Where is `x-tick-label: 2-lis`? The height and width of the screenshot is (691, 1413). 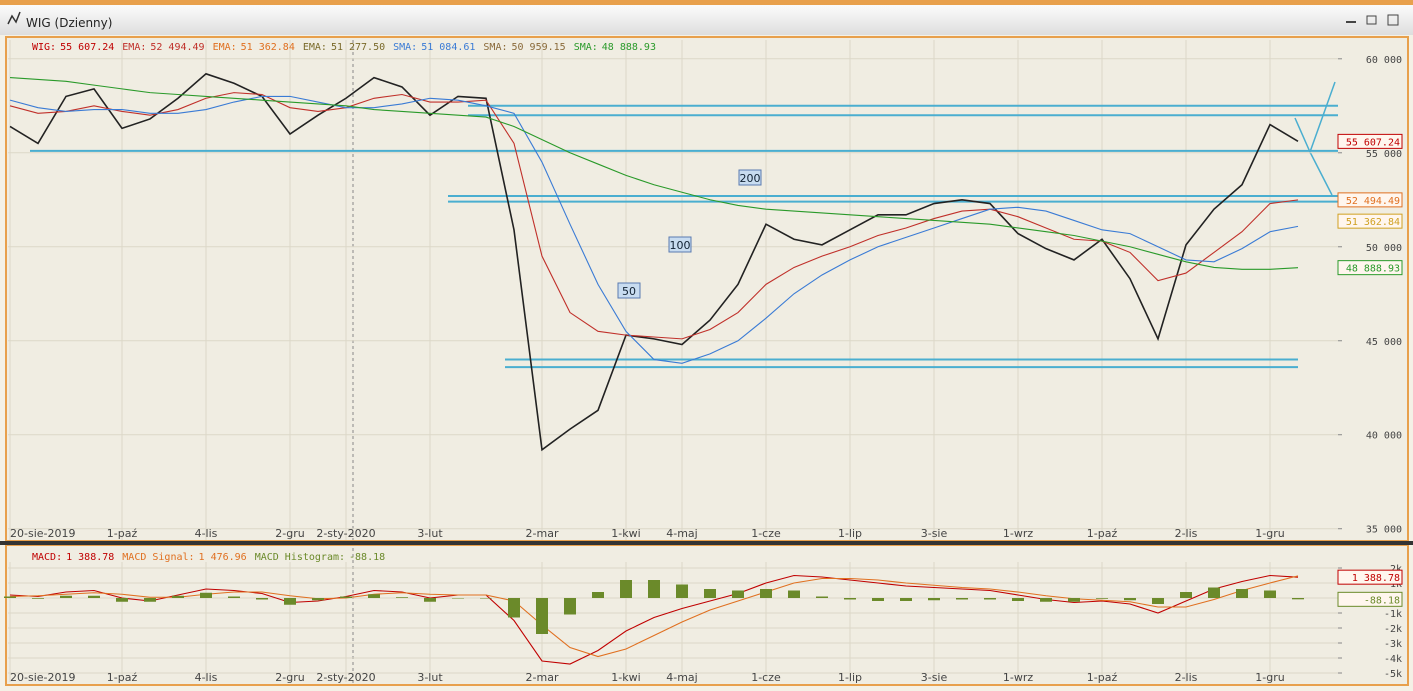
x-tick-label: 2-lis is located at coordinates (1186, 677).